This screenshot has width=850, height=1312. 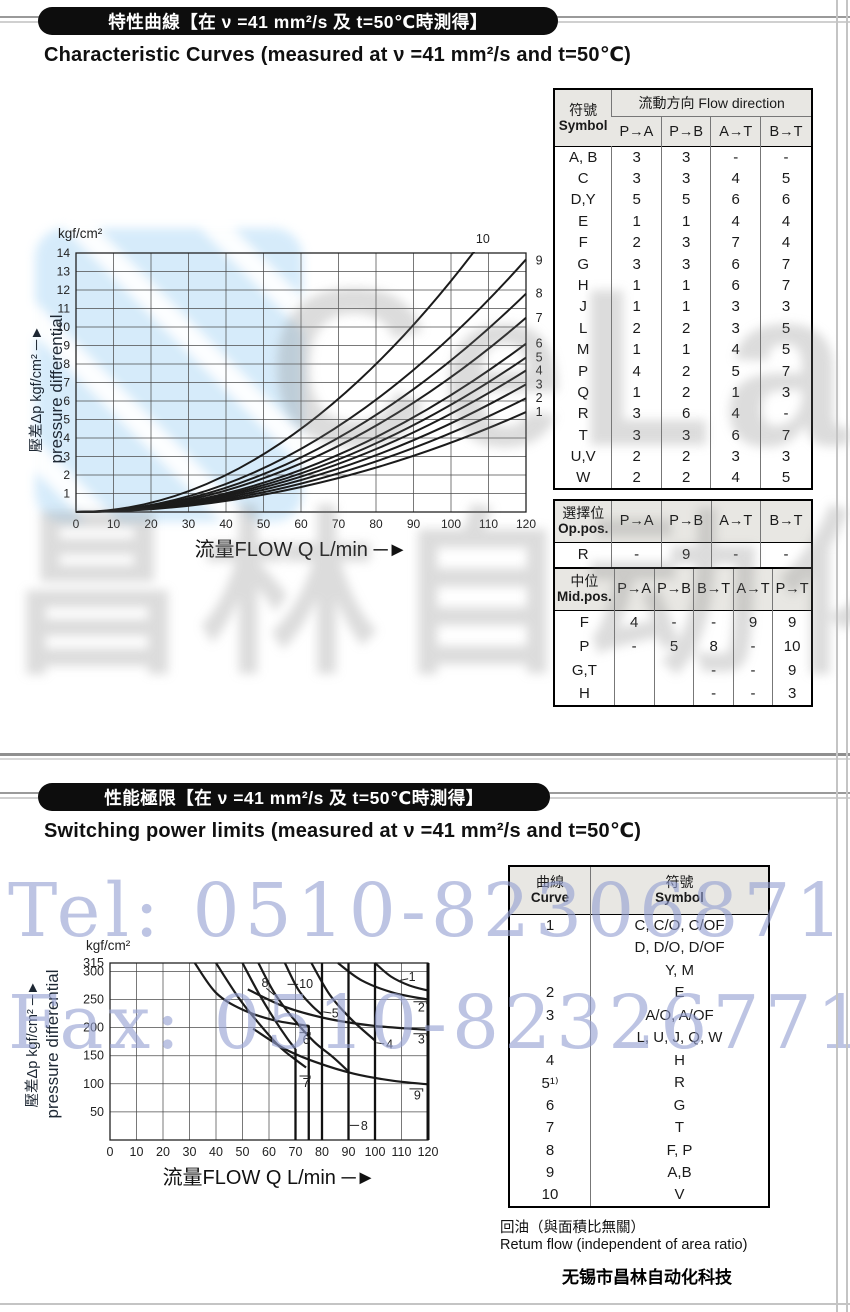 What do you see at coordinates (583, 392) in the screenshot?
I see `table-cell: Q` at bounding box center [583, 392].